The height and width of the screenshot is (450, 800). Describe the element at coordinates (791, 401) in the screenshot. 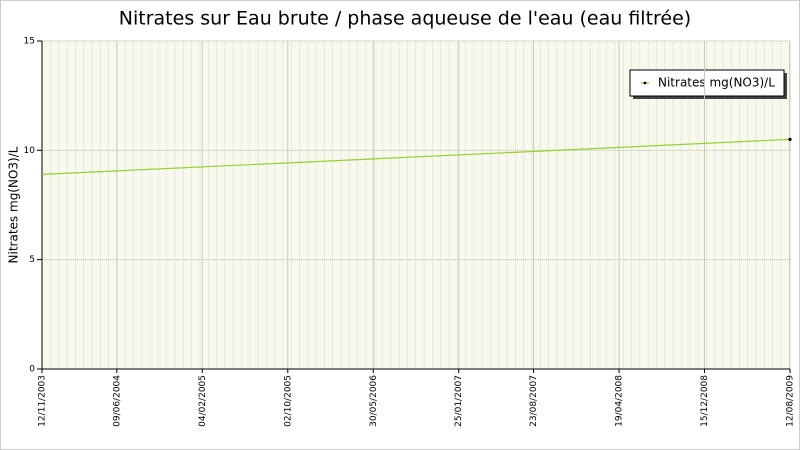

I see `x-tick-label: 12/08/2009` at that location.